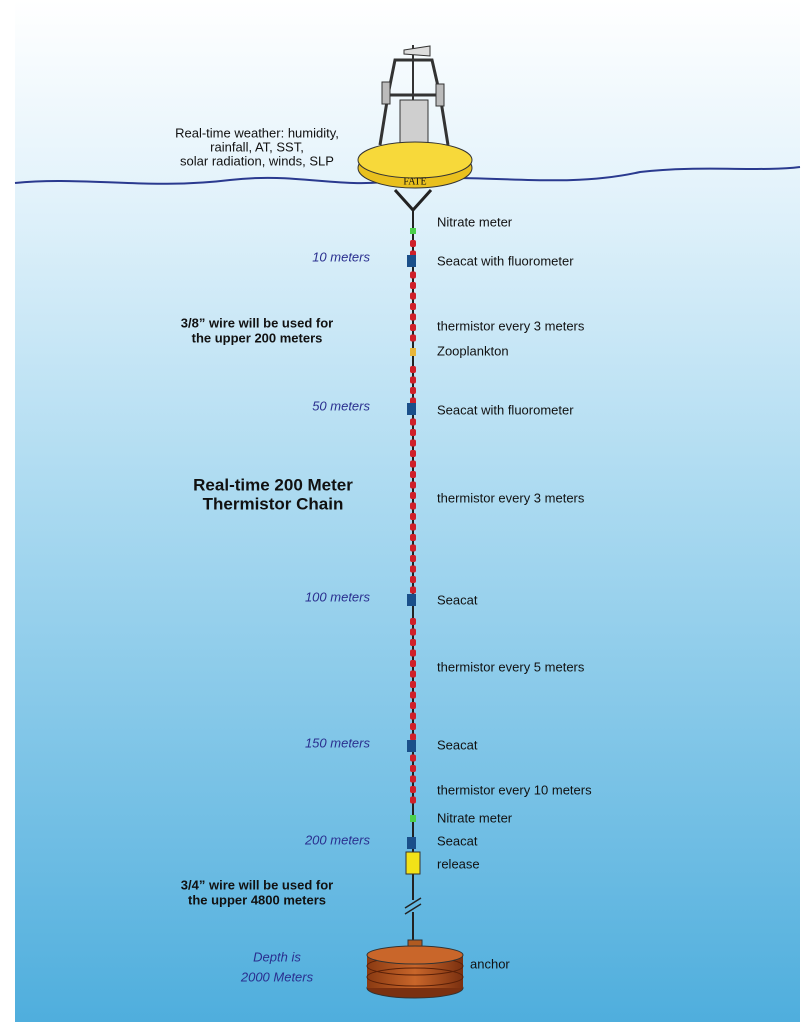  I want to click on depth-label: 50 meters, so click(341, 405).